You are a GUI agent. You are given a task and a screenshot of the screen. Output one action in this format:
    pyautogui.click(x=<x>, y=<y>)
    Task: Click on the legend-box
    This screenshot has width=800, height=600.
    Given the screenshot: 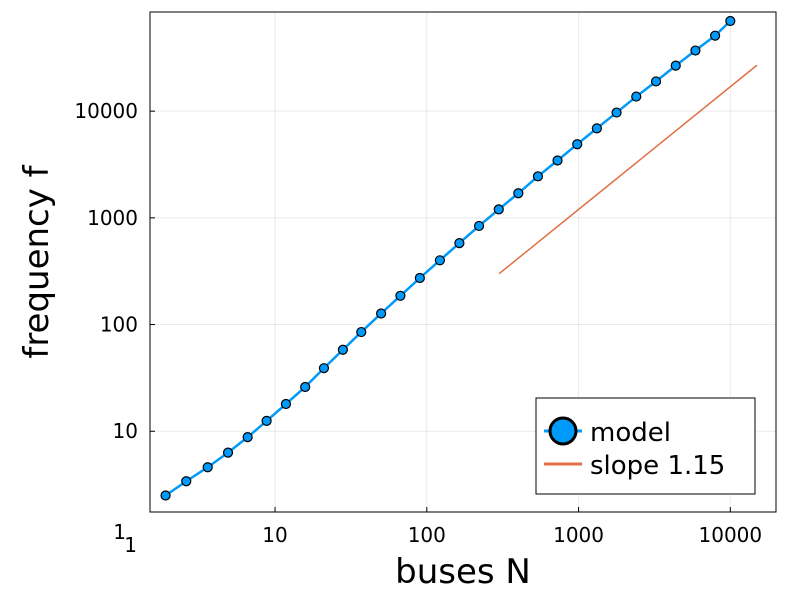 What is the action you would take?
    pyautogui.click(x=645, y=446)
    